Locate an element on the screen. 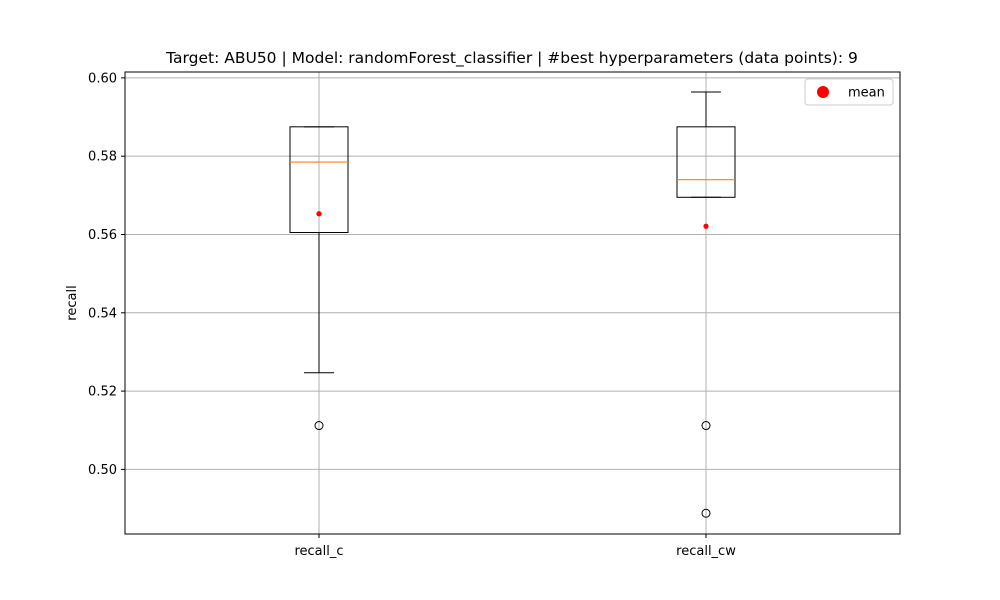  legend-mean-marker is located at coordinates (823, 92).